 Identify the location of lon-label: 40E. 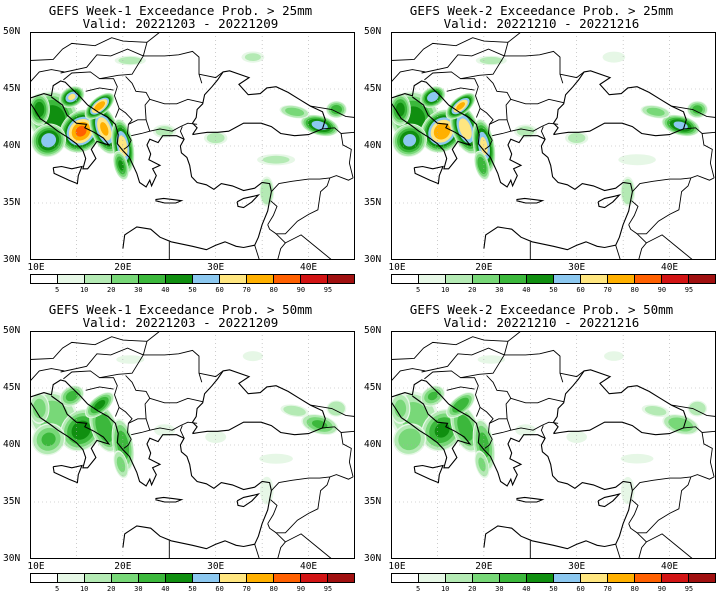
(669, 566).